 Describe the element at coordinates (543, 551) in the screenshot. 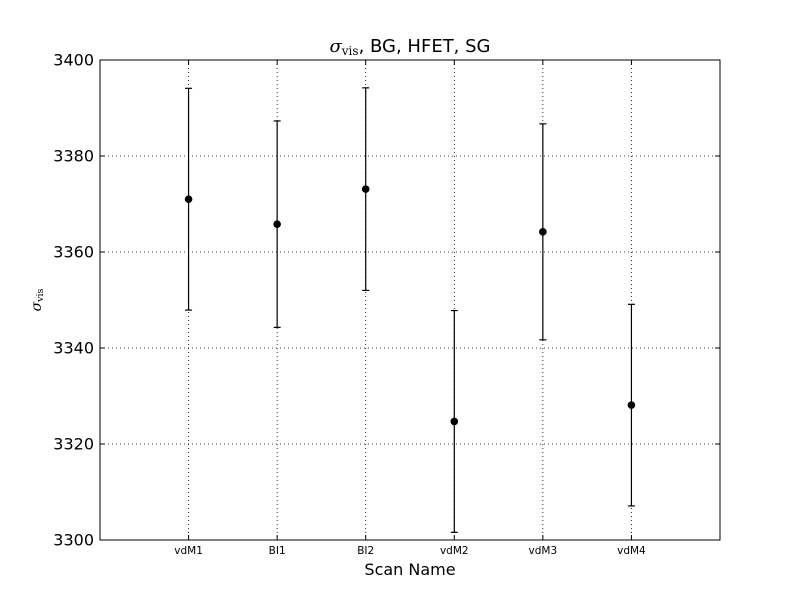

I see `x-tick-label: vdM3` at that location.